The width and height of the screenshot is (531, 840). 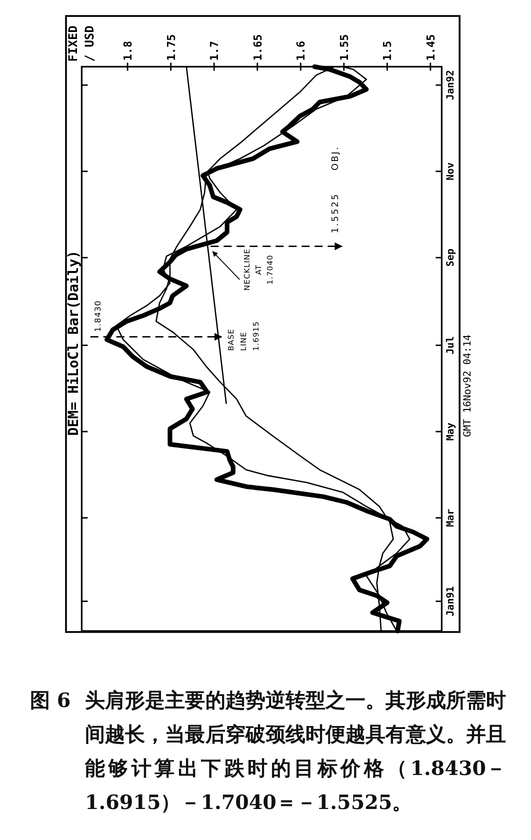 I want to click on y-tick-label: Mar, so click(x=450, y=517).